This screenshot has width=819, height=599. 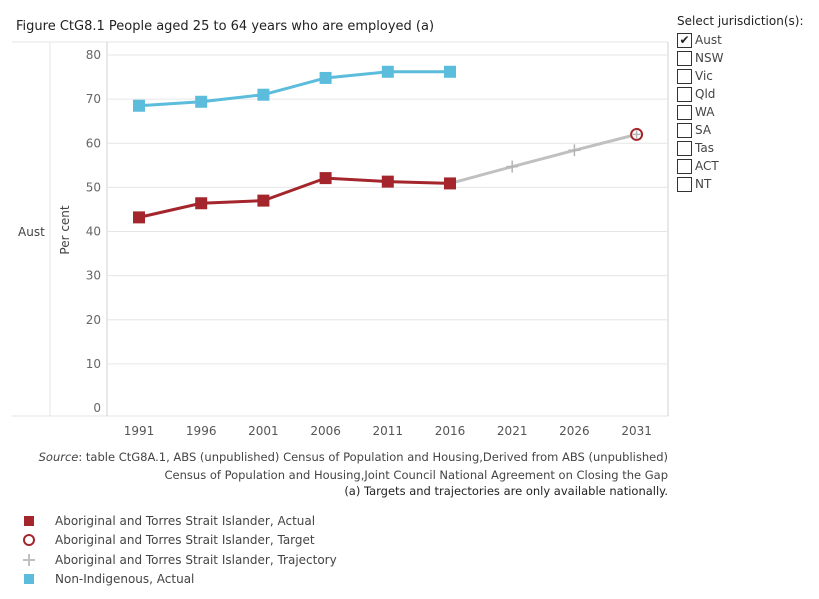 What do you see at coordinates (684, 76) in the screenshot?
I see `checkbox-vic` at bounding box center [684, 76].